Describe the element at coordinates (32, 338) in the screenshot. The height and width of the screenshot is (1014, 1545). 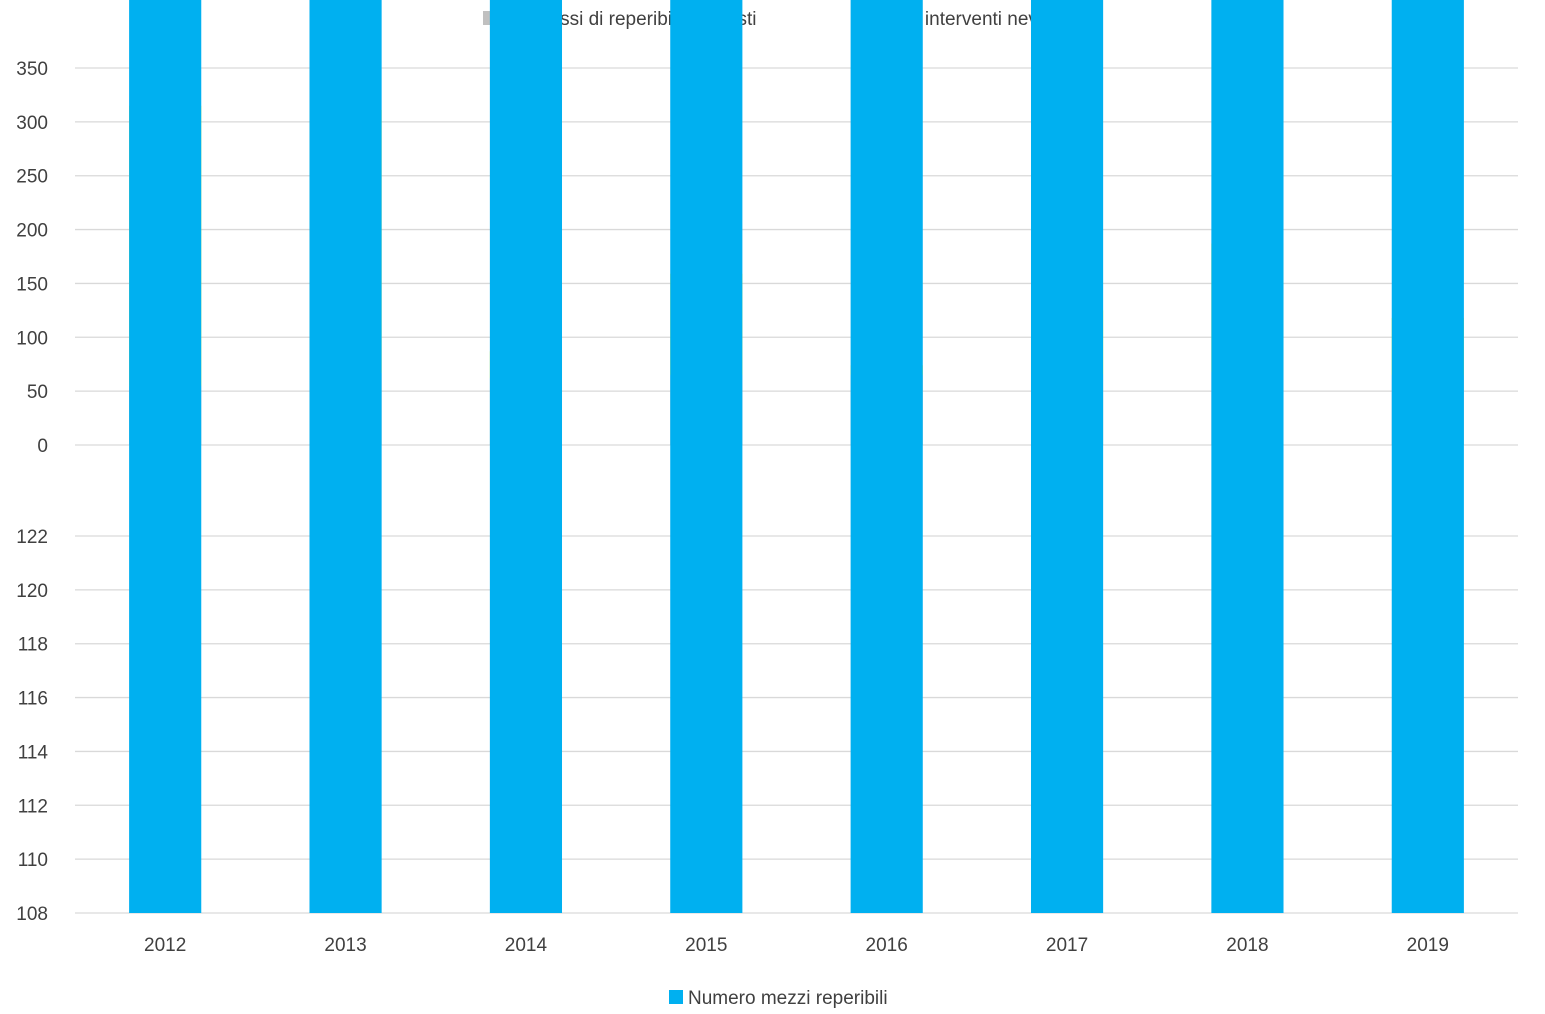
I see `y-tick-label: 100` at that location.